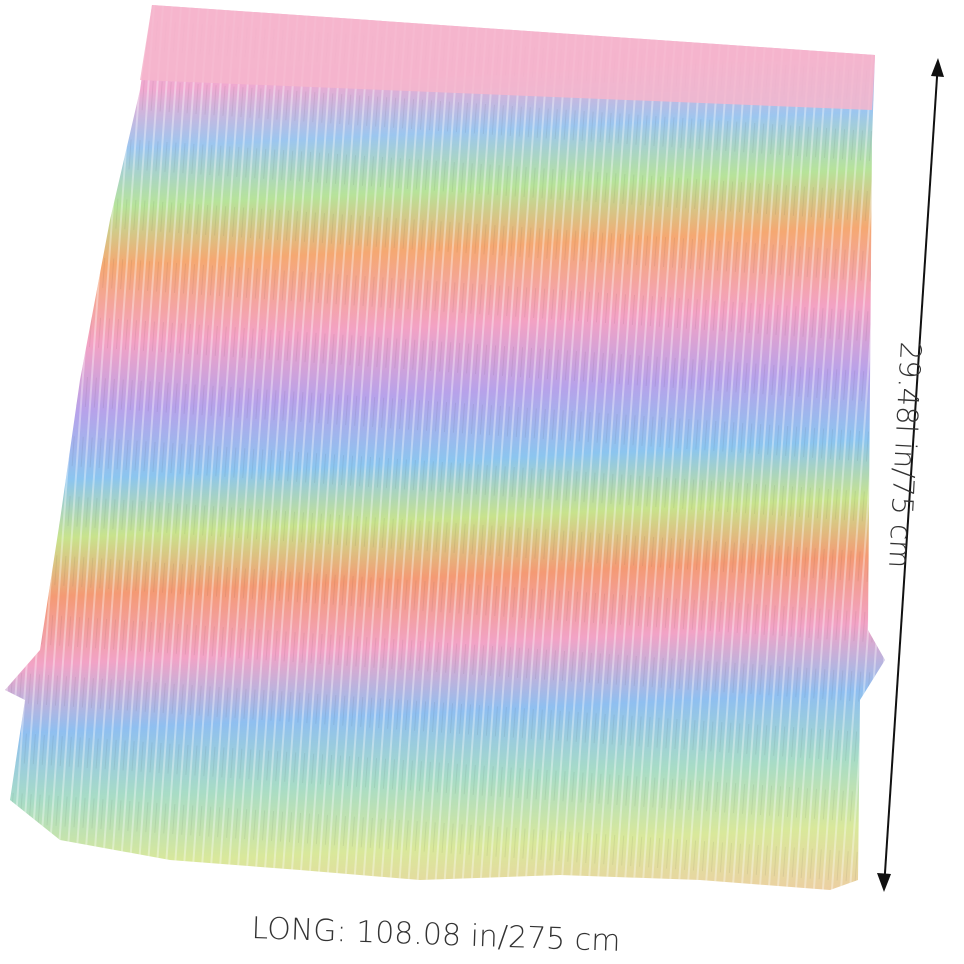  I want to click on height-dimension-line, so click(911, 475).